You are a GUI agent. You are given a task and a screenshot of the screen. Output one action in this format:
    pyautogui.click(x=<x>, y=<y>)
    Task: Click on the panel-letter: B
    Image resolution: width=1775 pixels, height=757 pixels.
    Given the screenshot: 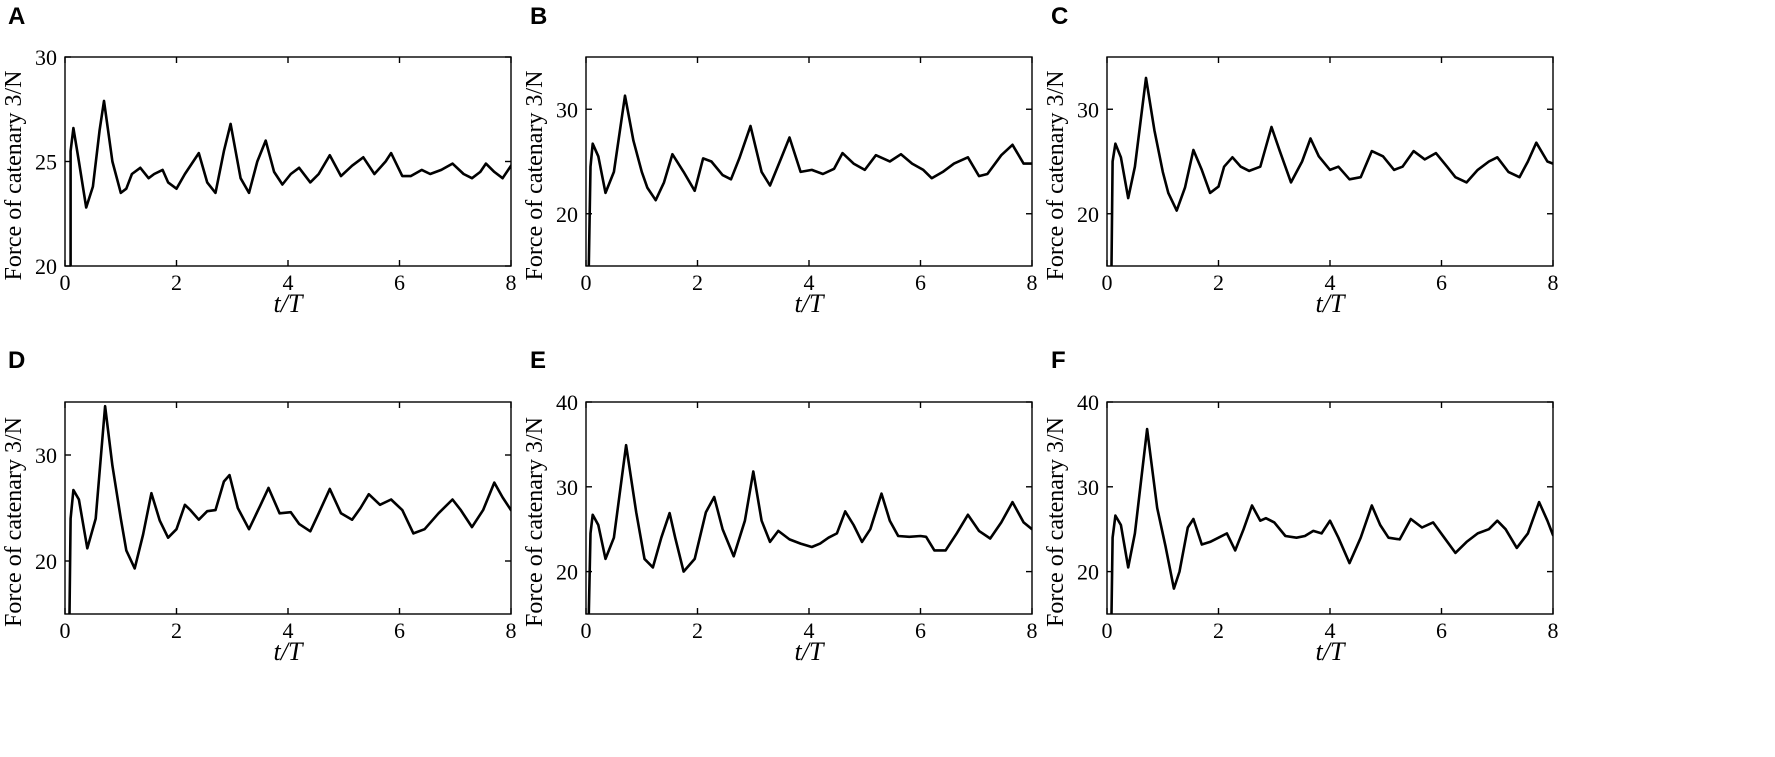 What is the action you would take?
    pyautogui.click(x=538, y=16)
    